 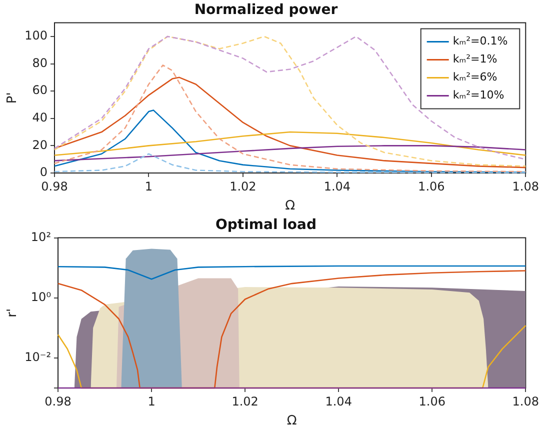 I want to click on chart-title: Optimal load, so click(x=266, y=225).